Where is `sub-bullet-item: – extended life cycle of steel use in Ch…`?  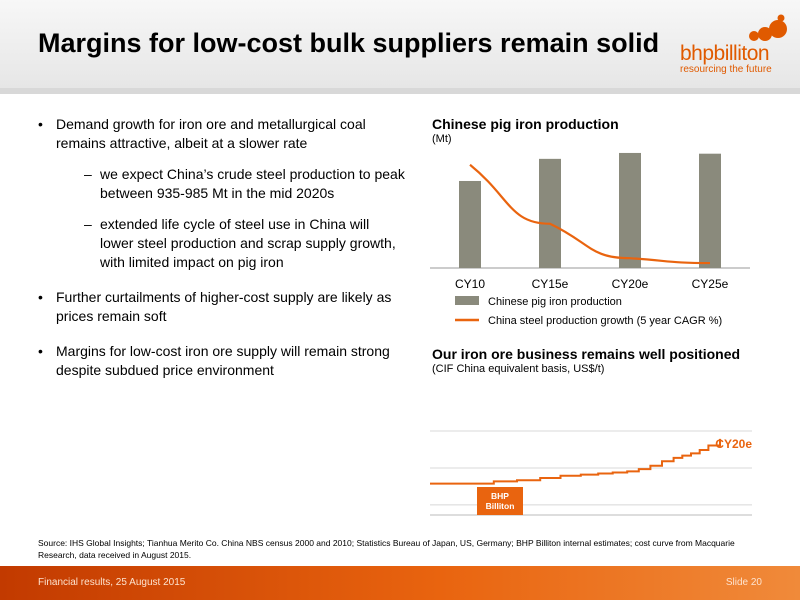 sub-bullet-item: – extended life cycle of steel use in Ch… is located at coordinates (231, 243).